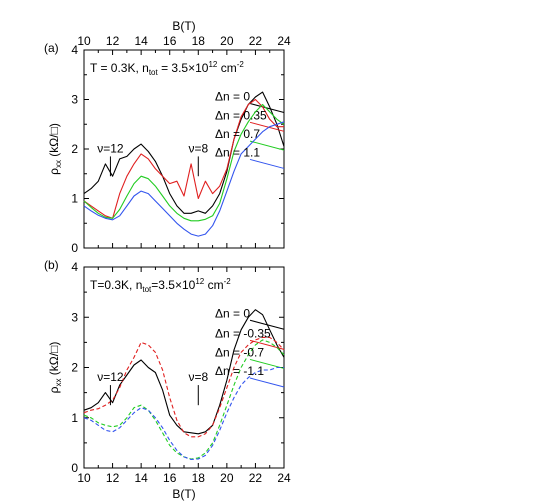  I want to click on series-label: Δn = 1.1, so click(237, 152).